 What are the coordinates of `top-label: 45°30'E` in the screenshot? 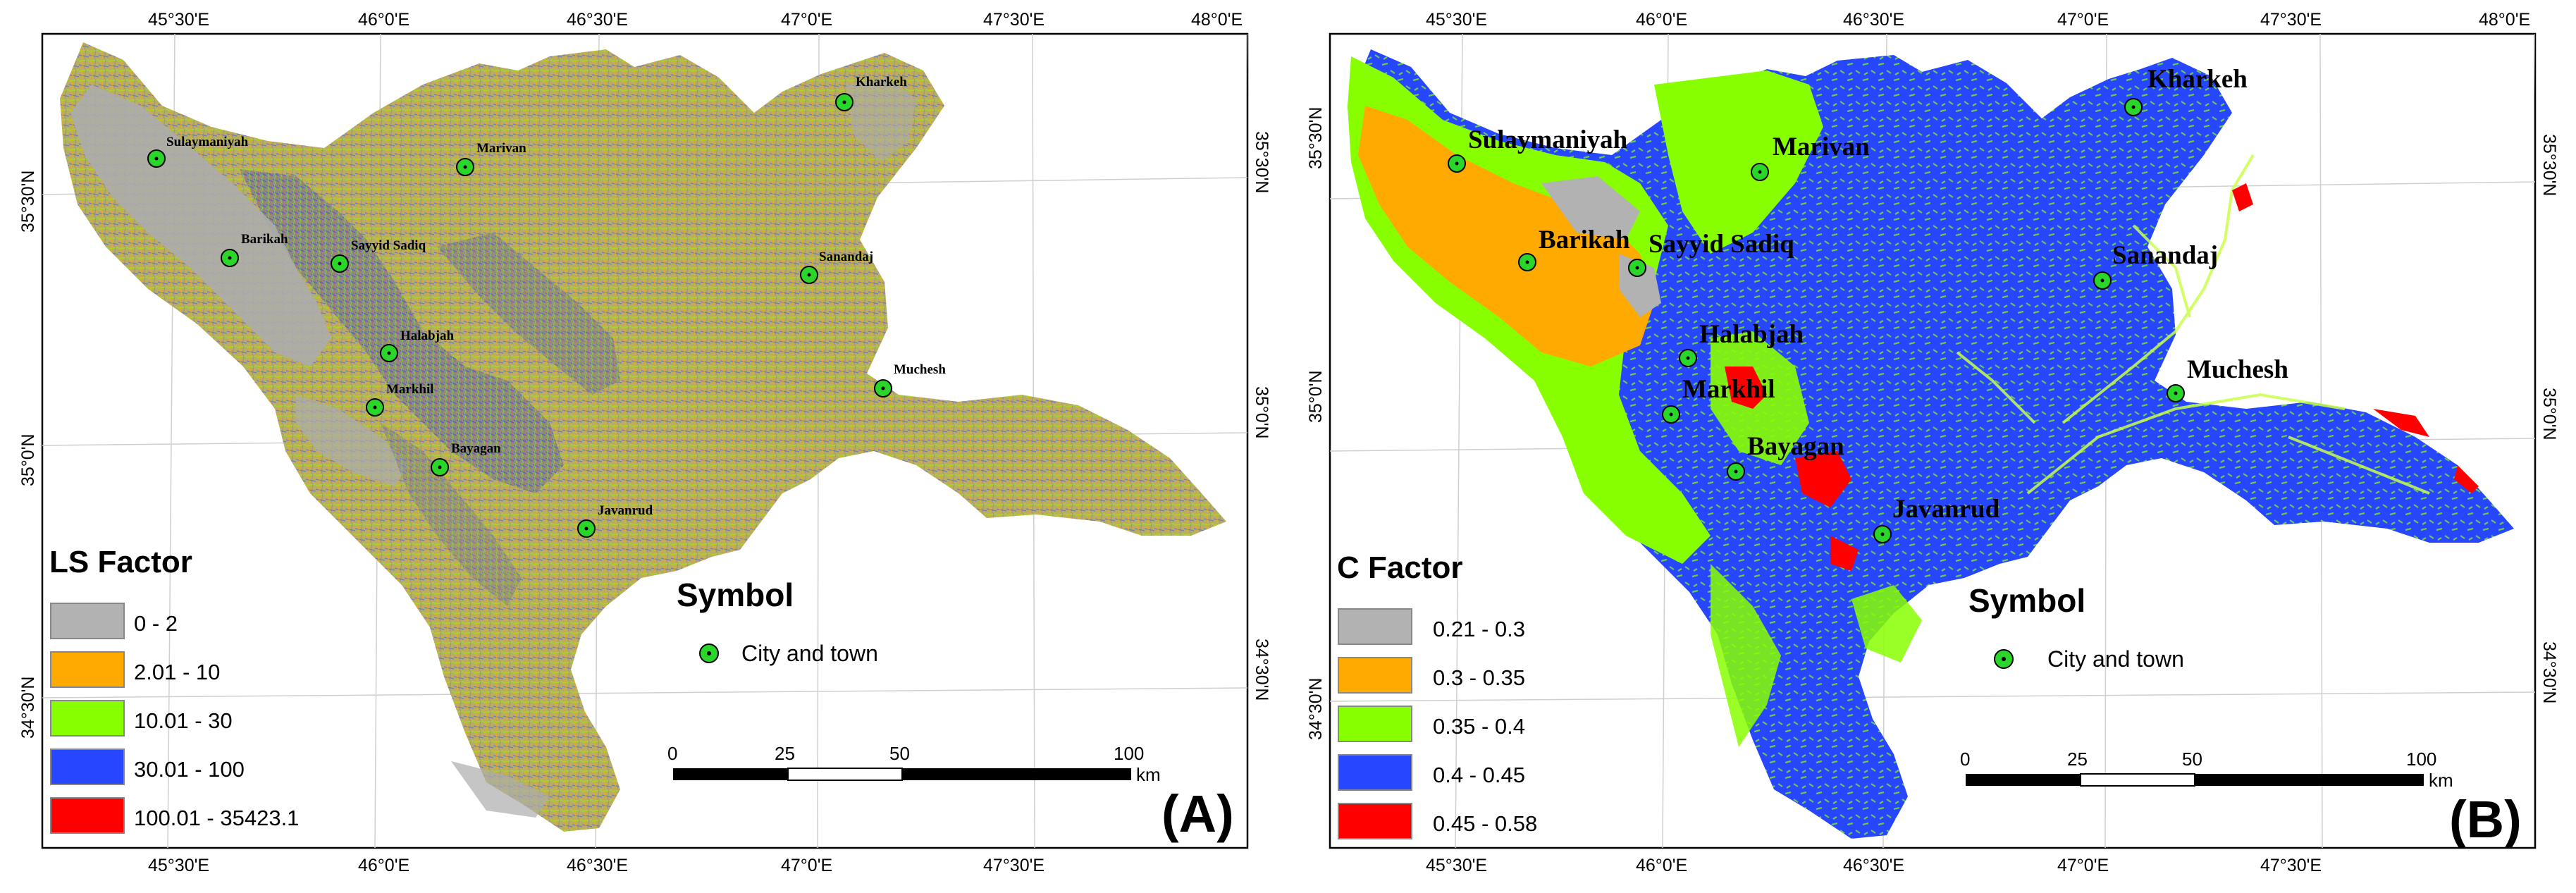 It's located at (1456, 20).